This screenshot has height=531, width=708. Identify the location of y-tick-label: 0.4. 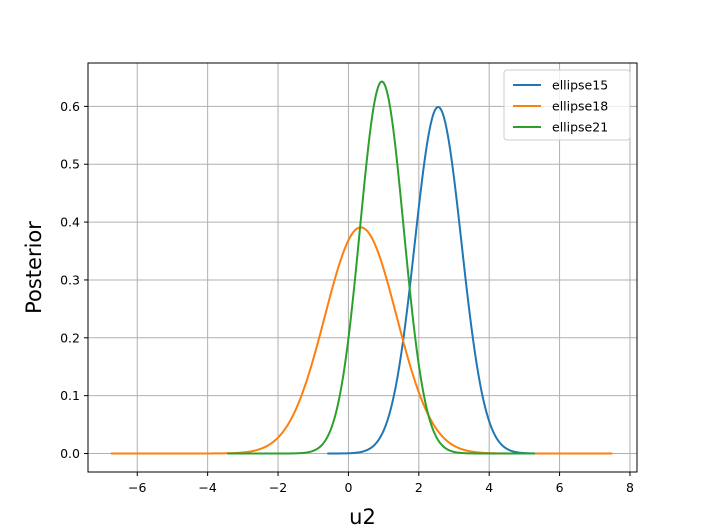
(70, 222).